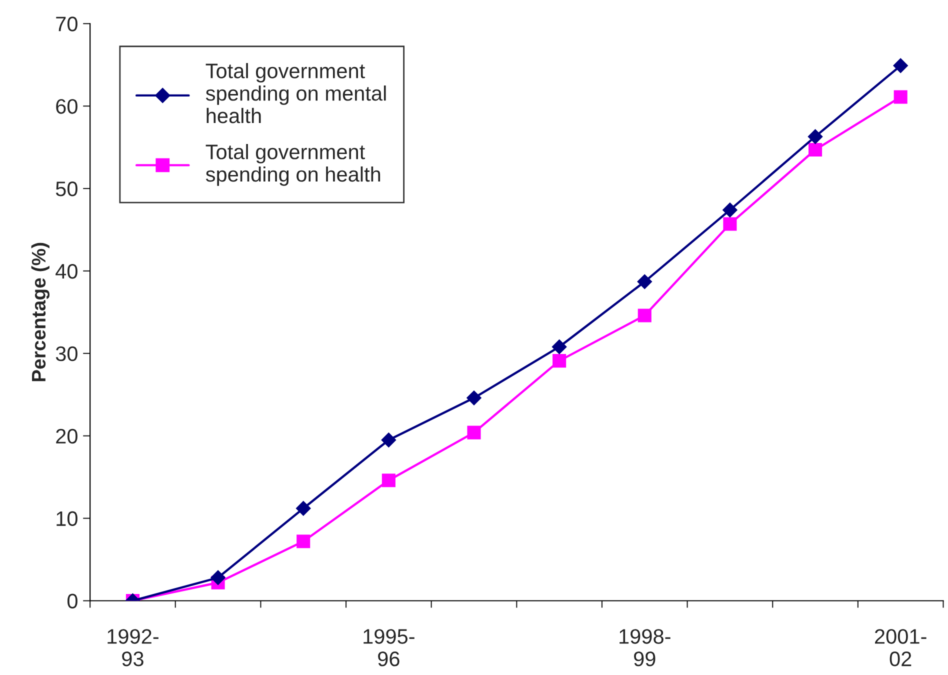  What do you see at coordinates (645, 647) in the screenshot?
I see `x-tick-label: 1998- 99` at bounding box center [645, 647].